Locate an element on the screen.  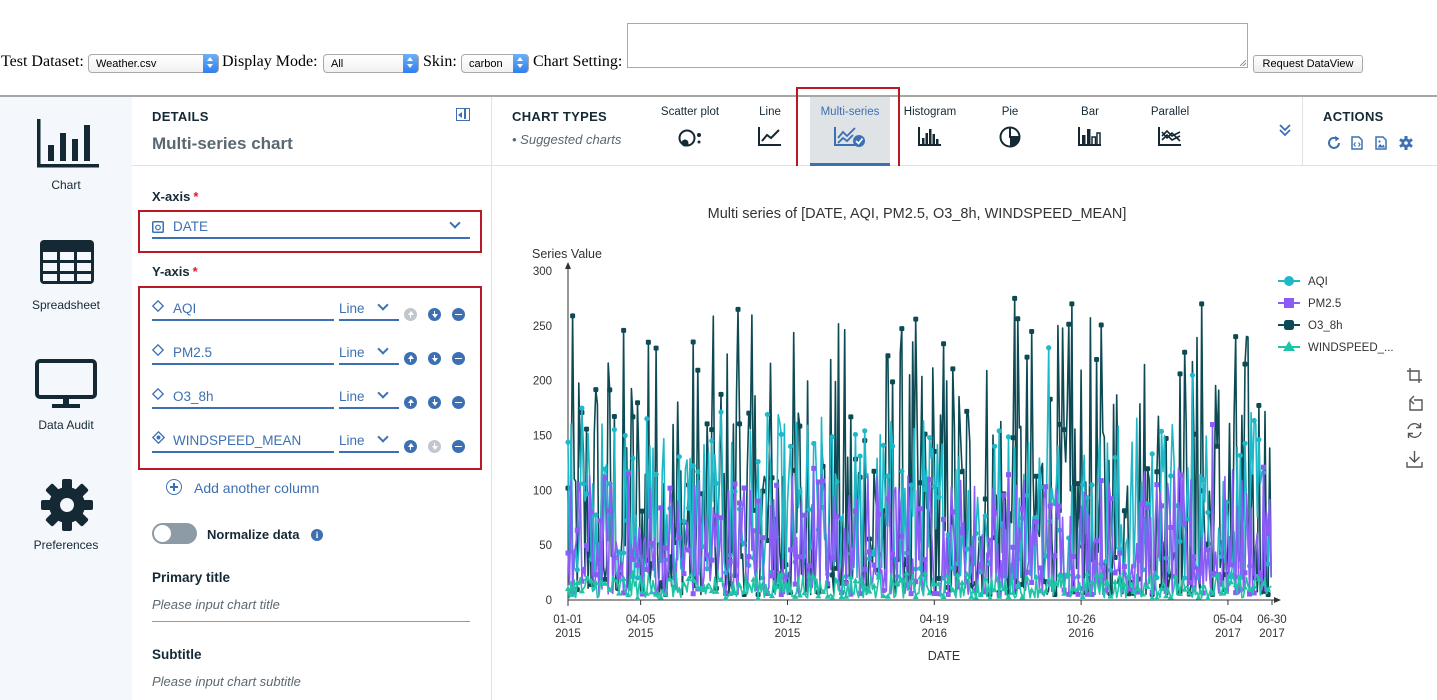
settings-gear-icon is located at coordinates (1406, 143).